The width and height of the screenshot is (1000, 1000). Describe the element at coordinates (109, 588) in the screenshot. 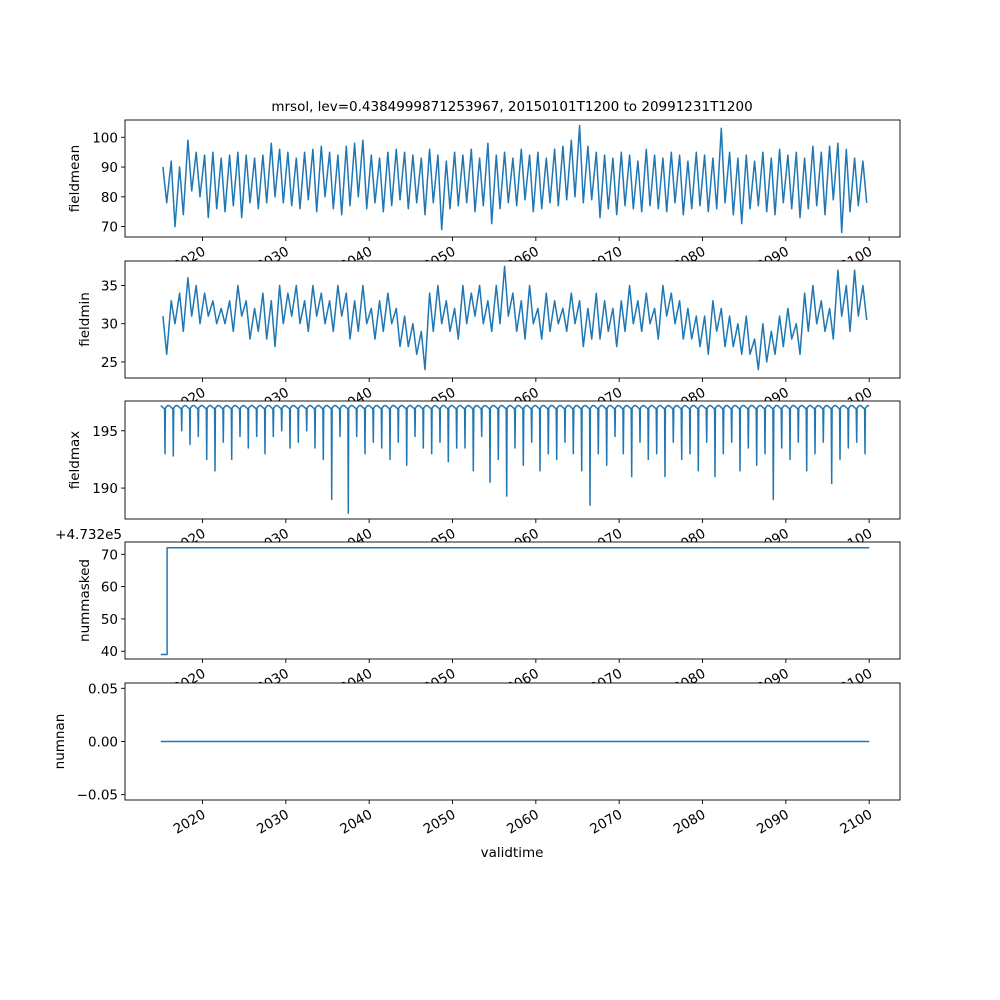

I see `y-tick-label: 60` at that location.